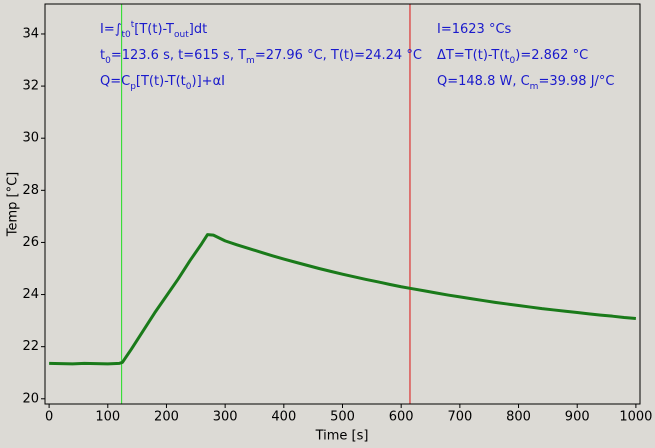 The image size is (655, 448). Describe the element at coordinates (49, 417) in the screenshot. I see `x-tick-label: 0` at that location.